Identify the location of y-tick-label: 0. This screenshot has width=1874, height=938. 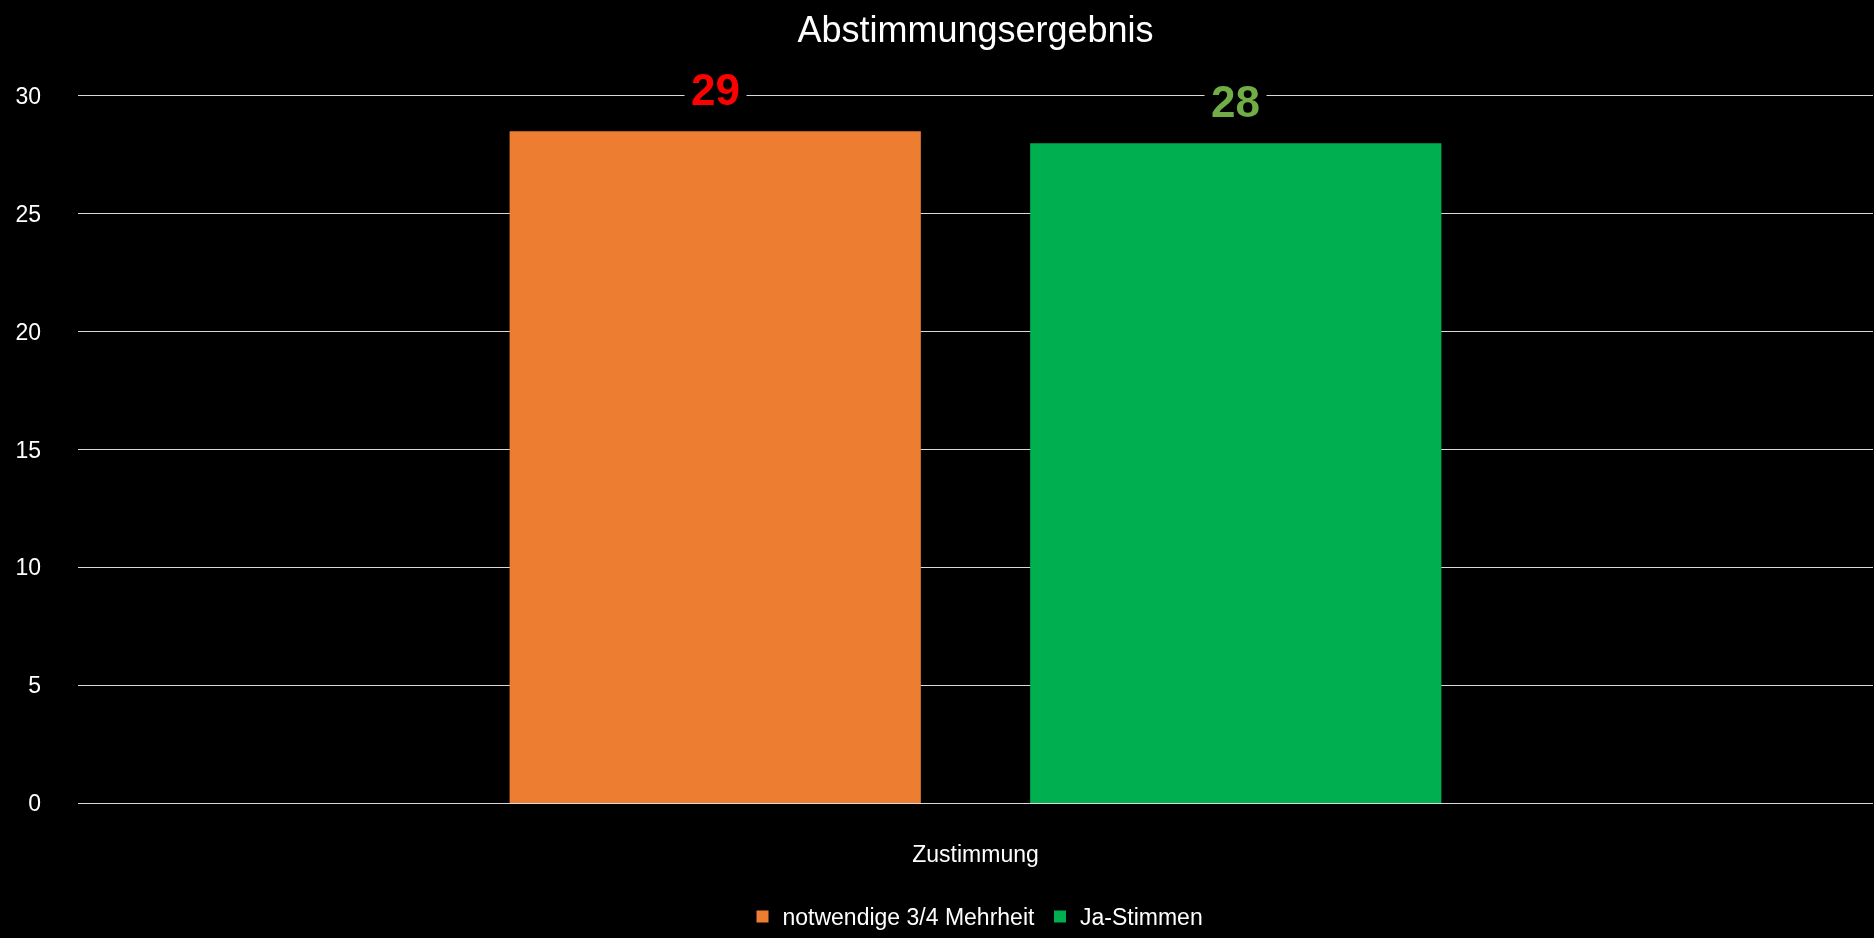
(34, 803).